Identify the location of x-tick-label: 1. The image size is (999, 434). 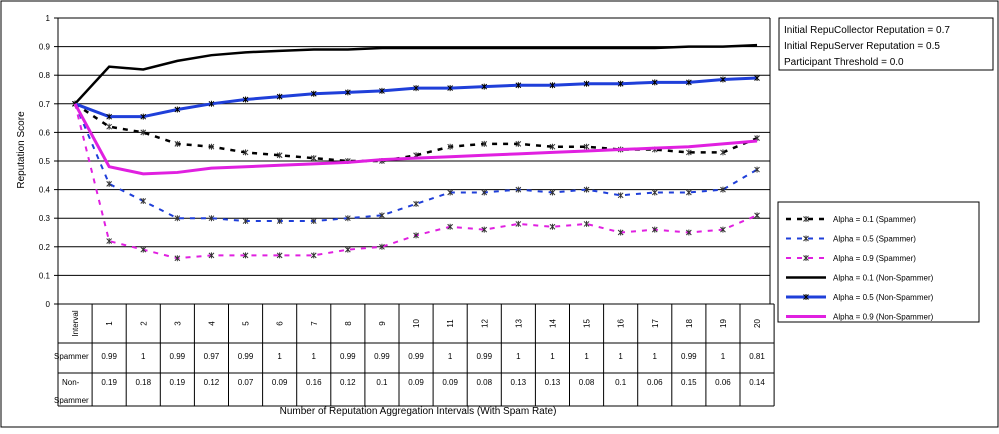
(109, 323).